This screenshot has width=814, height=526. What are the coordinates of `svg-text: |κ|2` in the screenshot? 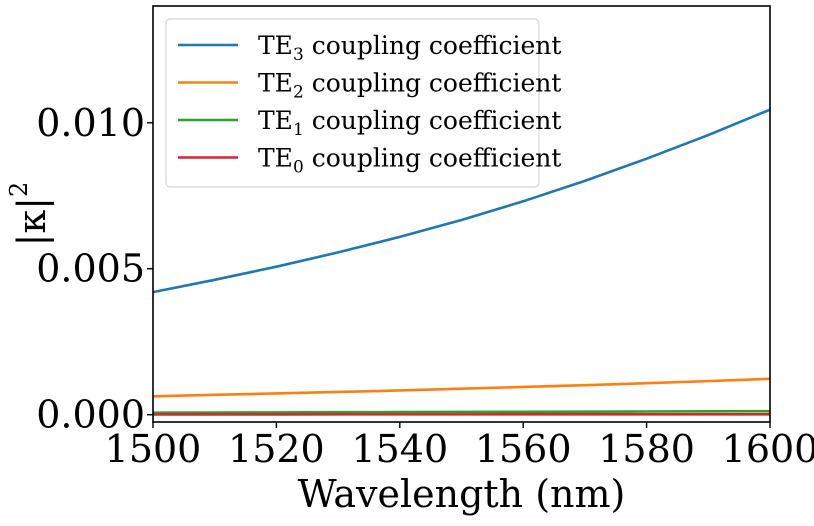 It's located at (29, 214).